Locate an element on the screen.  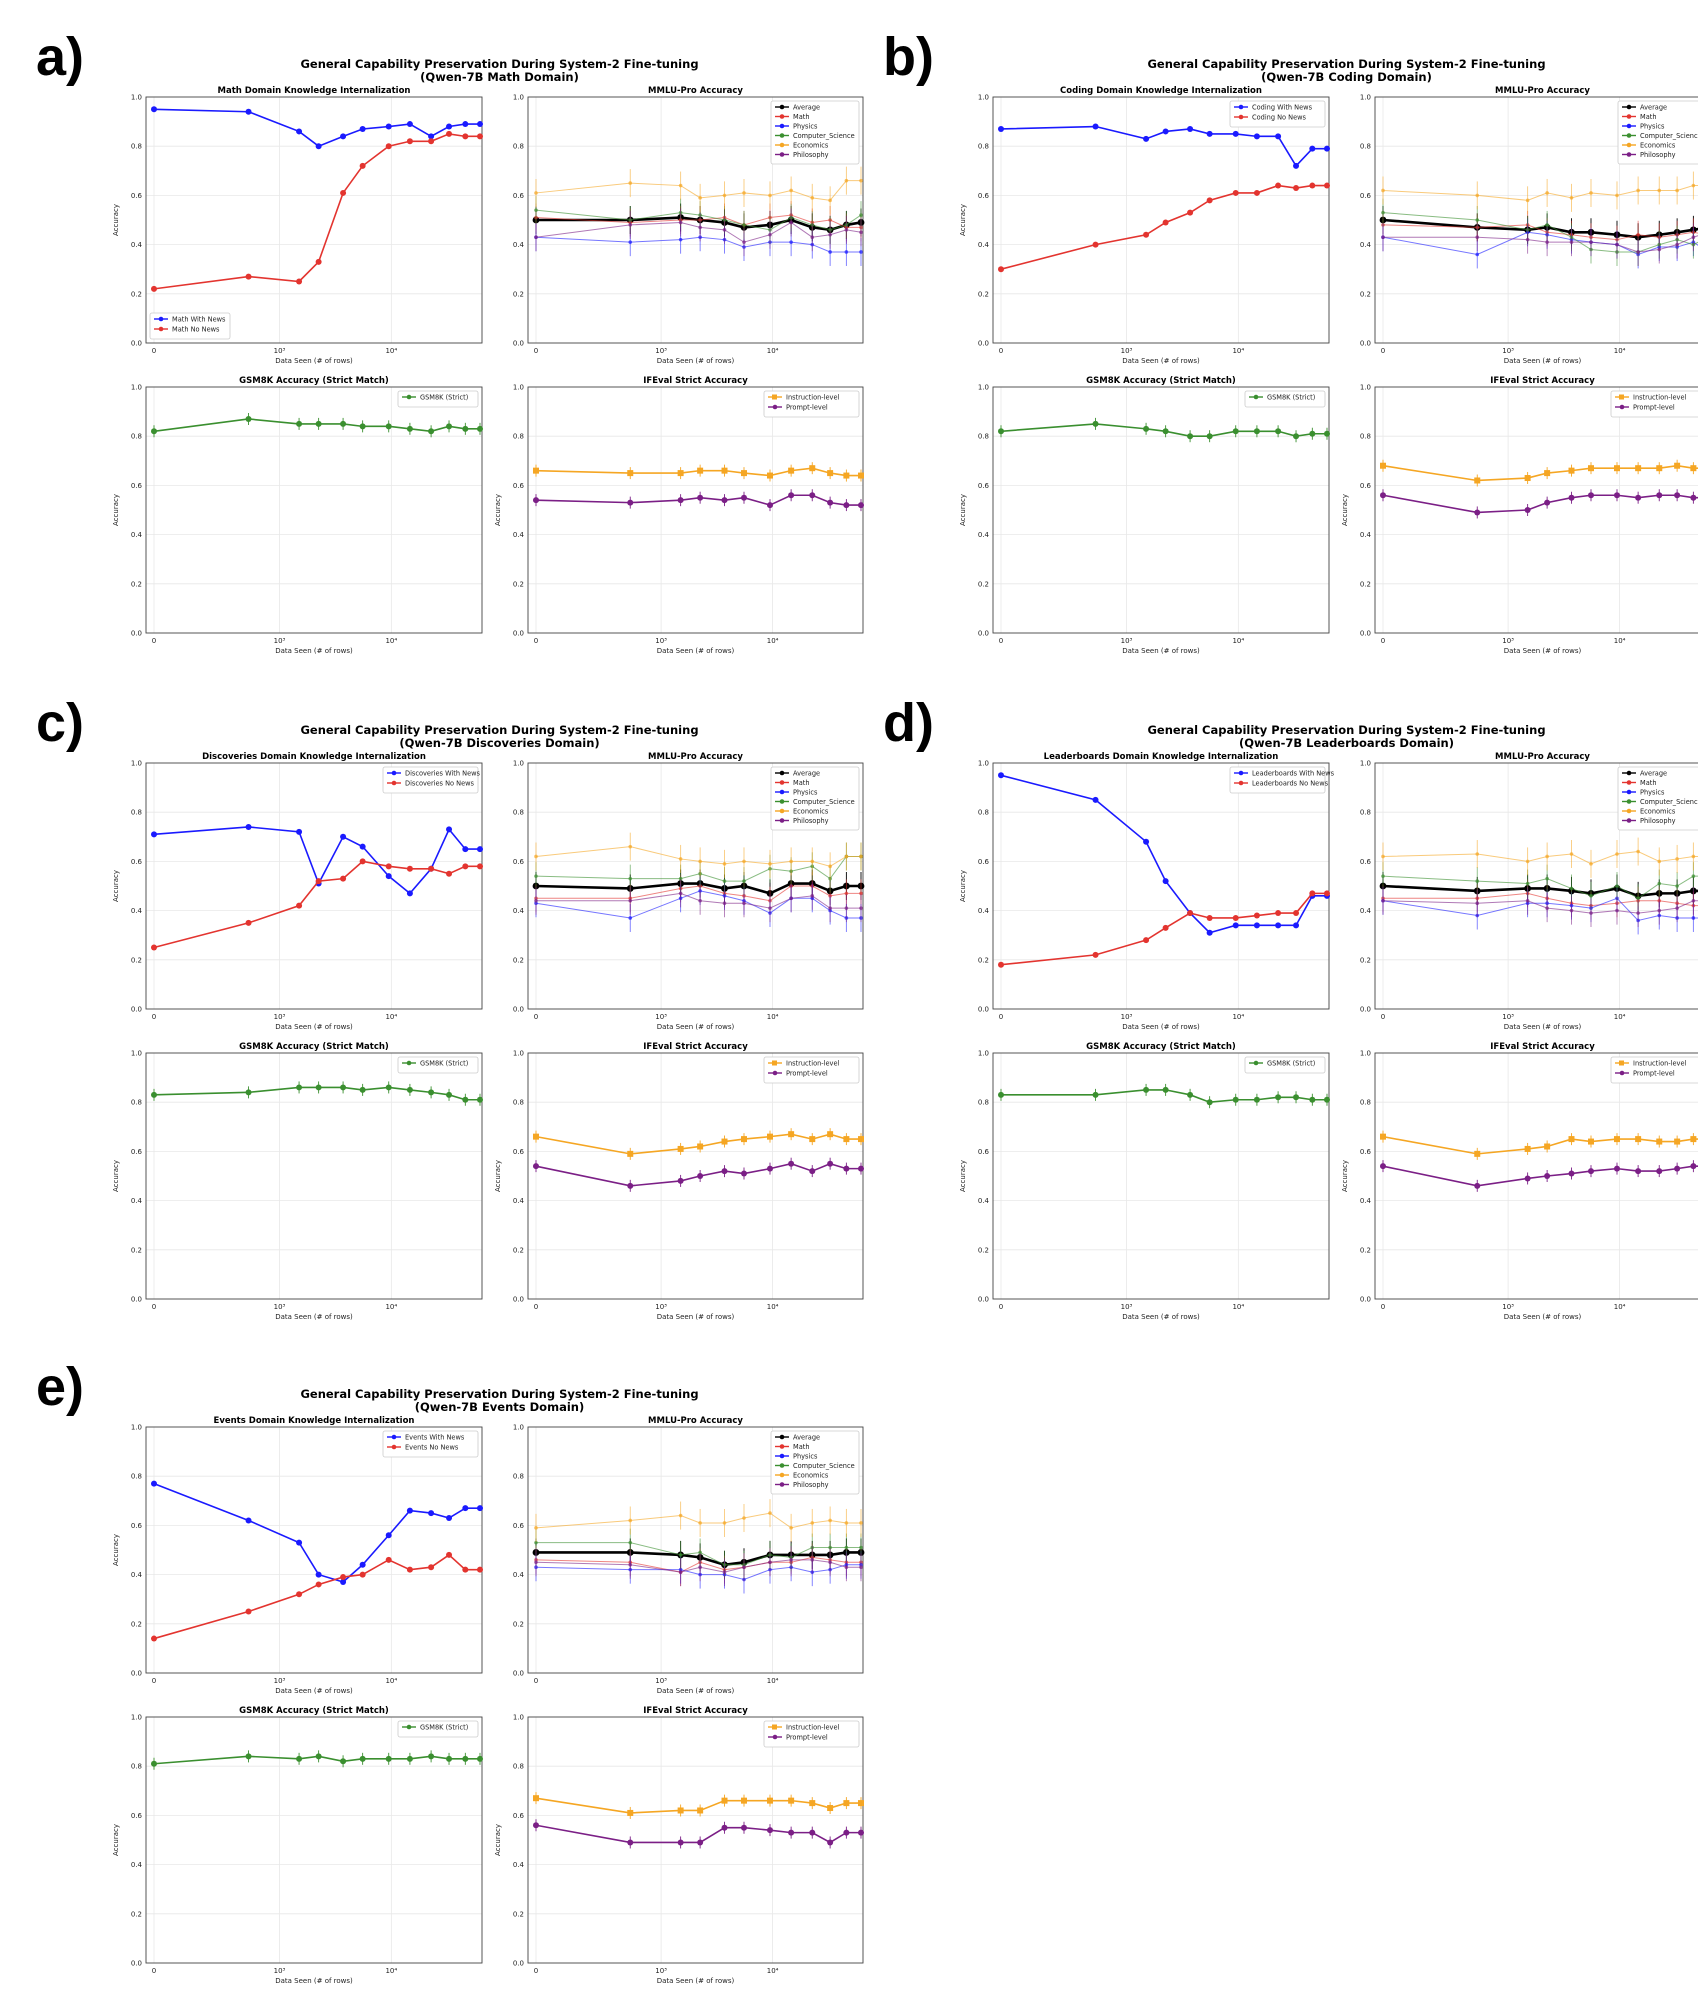
axes-frame is located at coordinates (1536, 510).